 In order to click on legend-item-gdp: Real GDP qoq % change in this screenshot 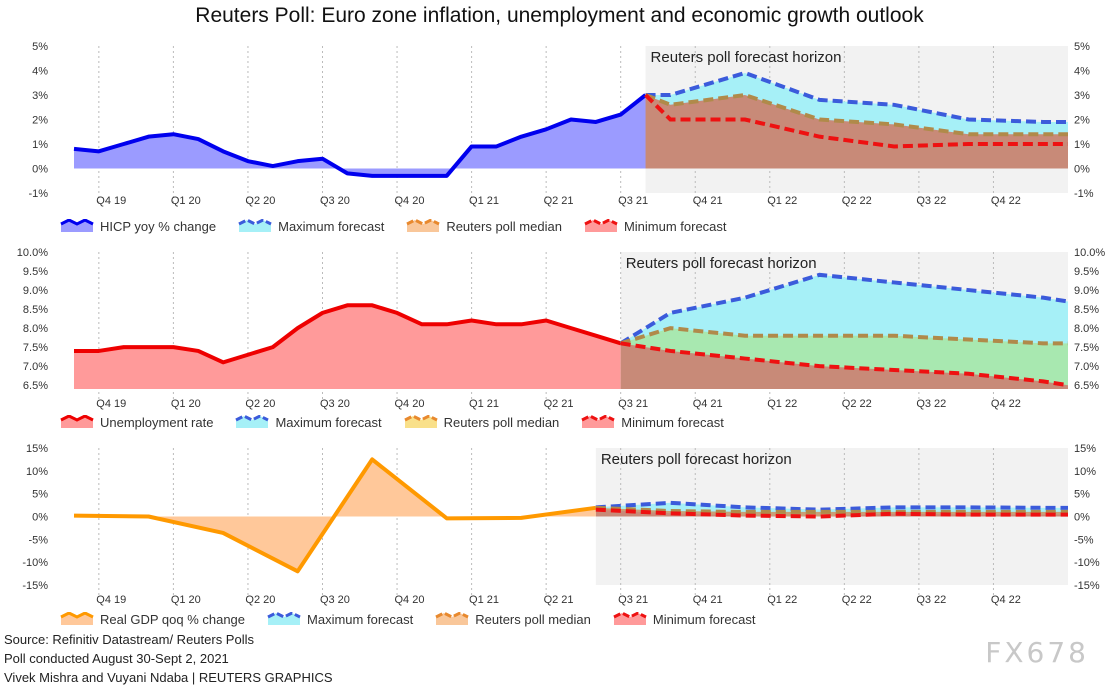, I will do `click(152, 619)`.